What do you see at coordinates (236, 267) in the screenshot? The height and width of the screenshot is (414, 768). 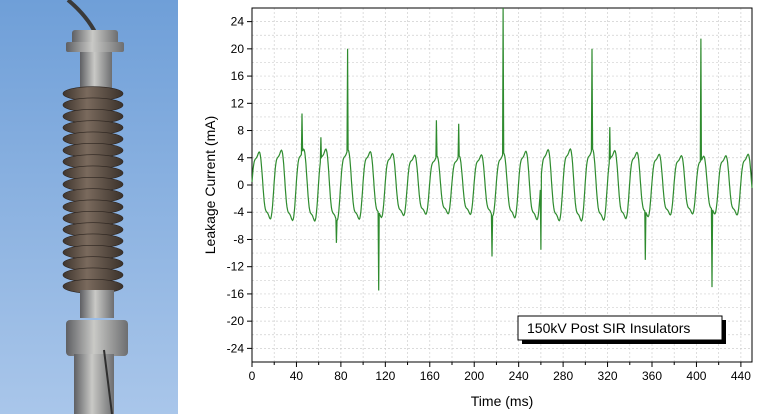 I see `y-tick-label: -12` at bounding box center [236, 267].